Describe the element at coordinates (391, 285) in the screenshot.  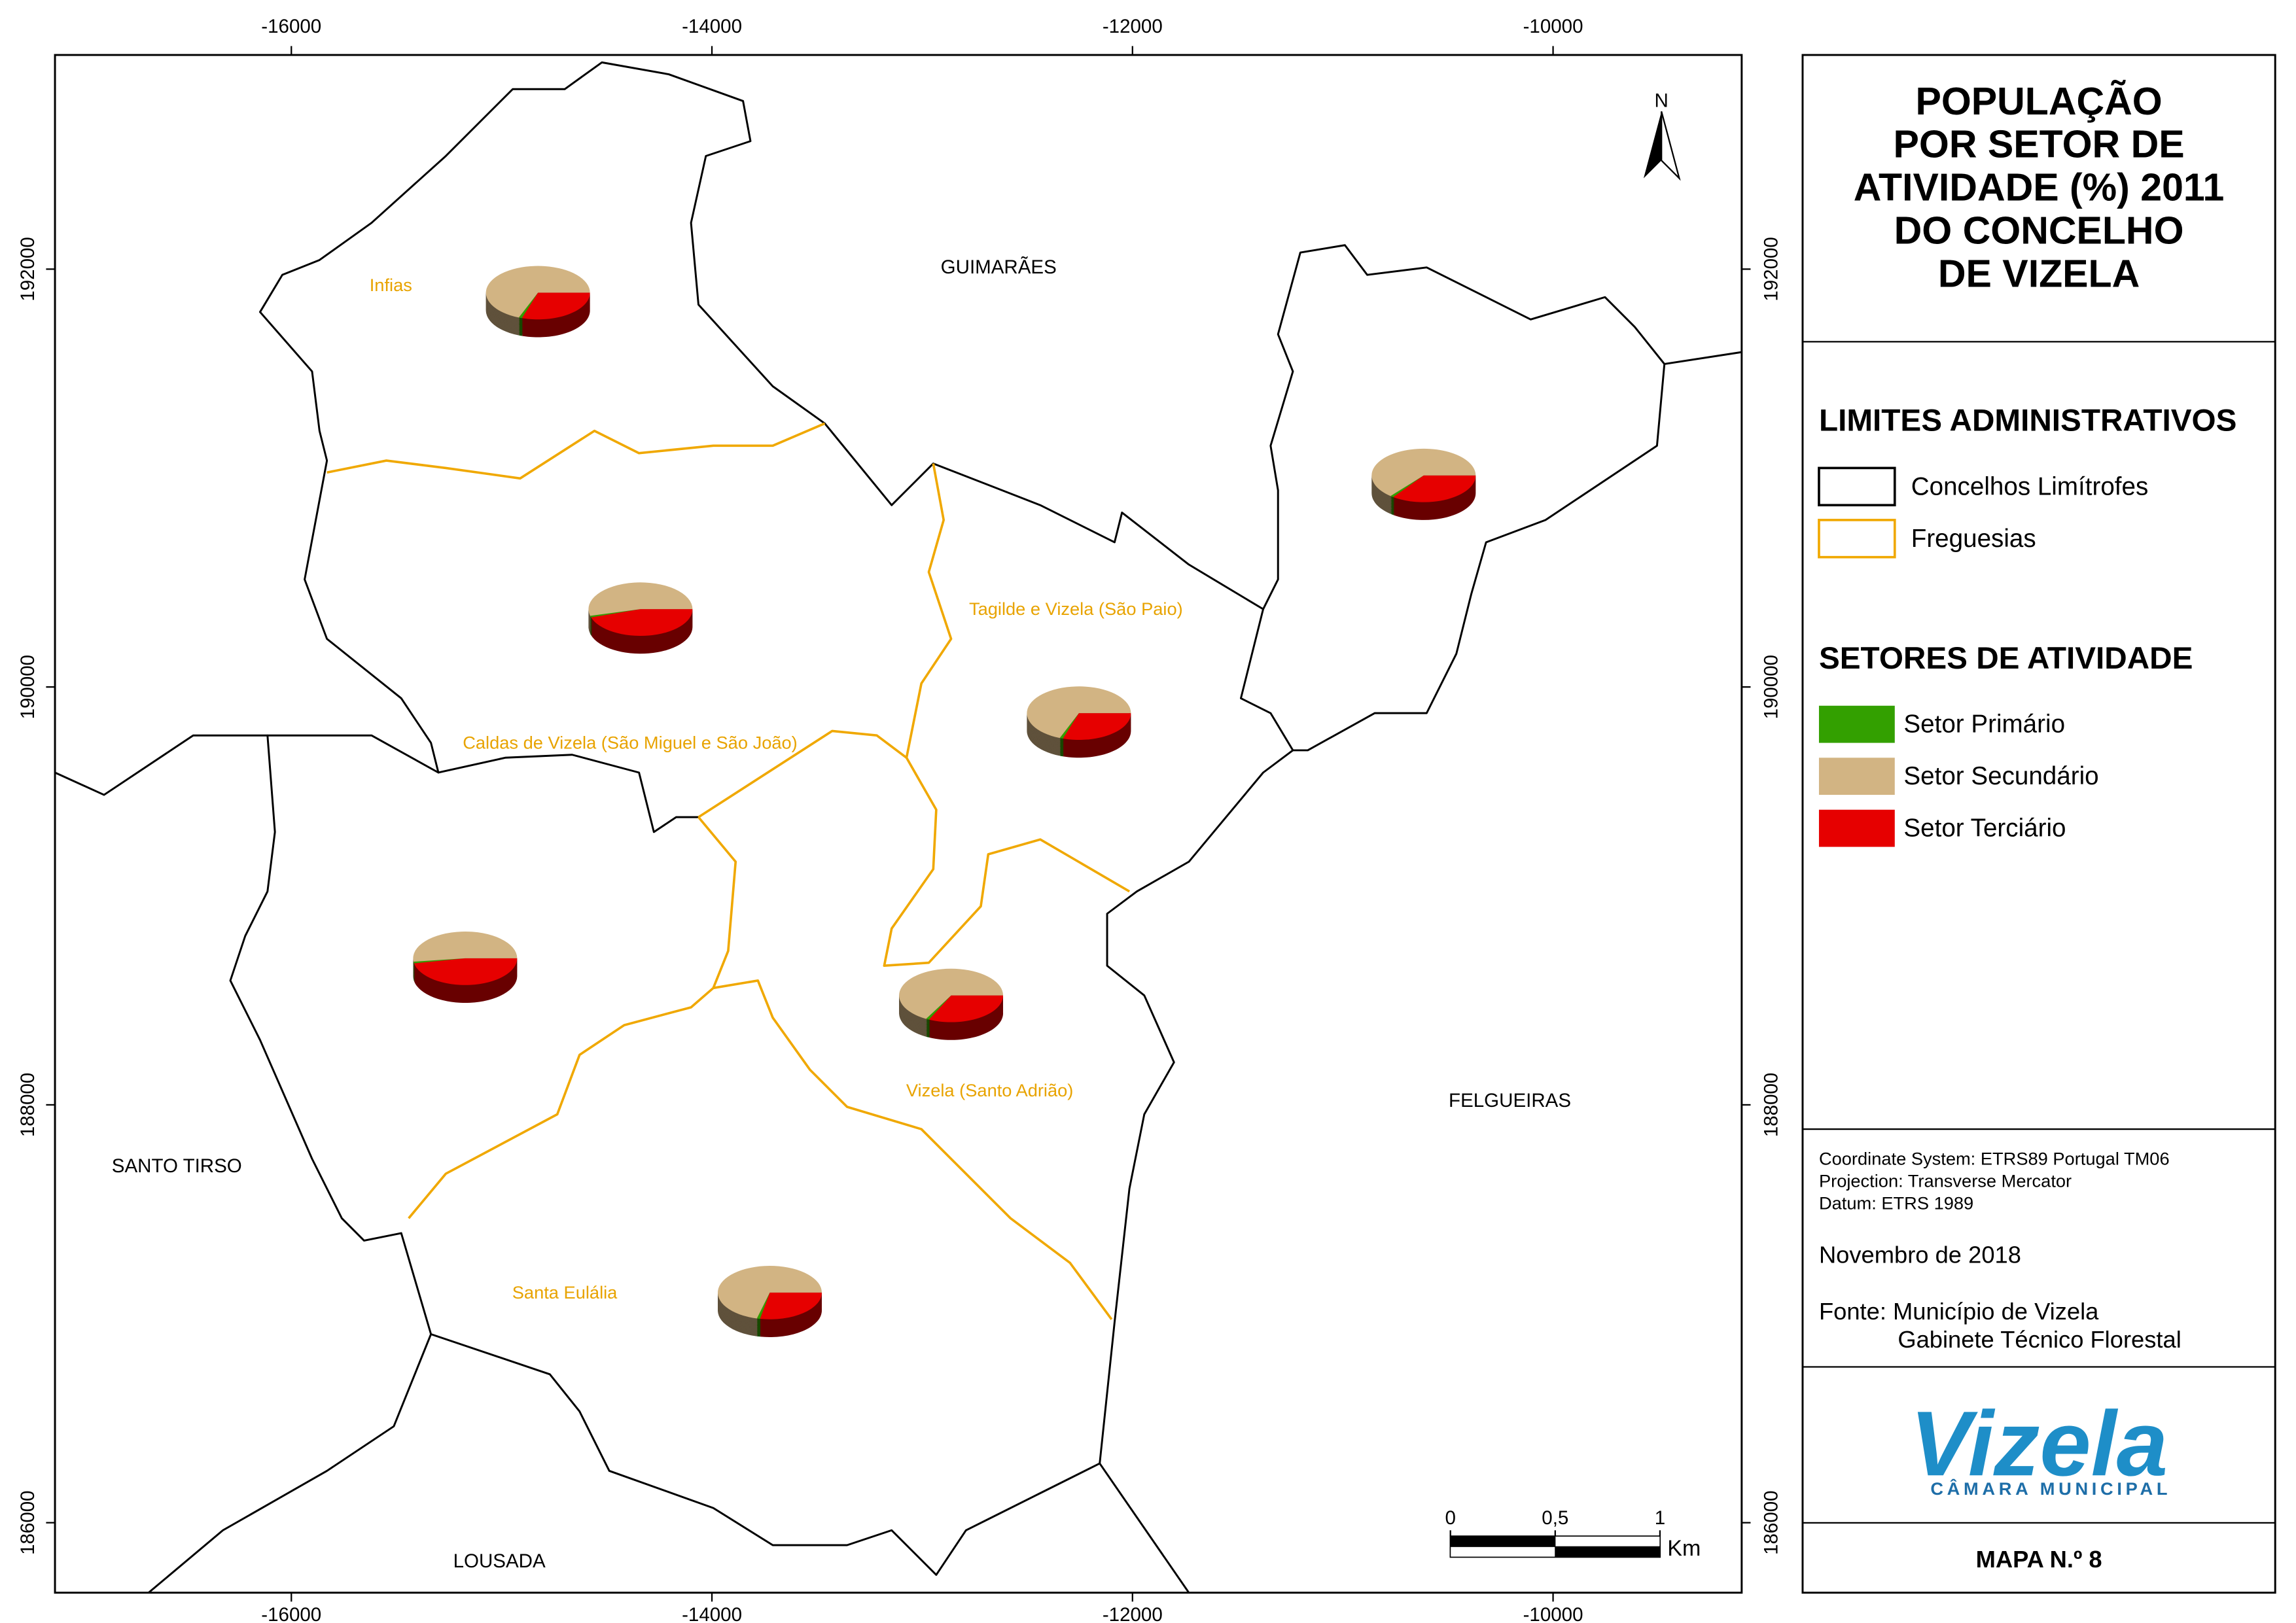
I see `freguesia-label: Infias` at that location.